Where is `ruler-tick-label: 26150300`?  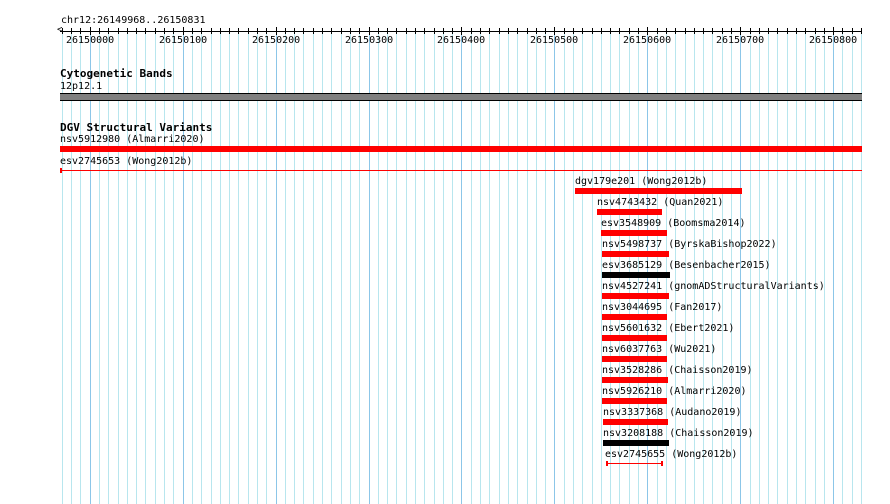
ruler-tick-label: 26150300 is located at coordinates (369, 40).